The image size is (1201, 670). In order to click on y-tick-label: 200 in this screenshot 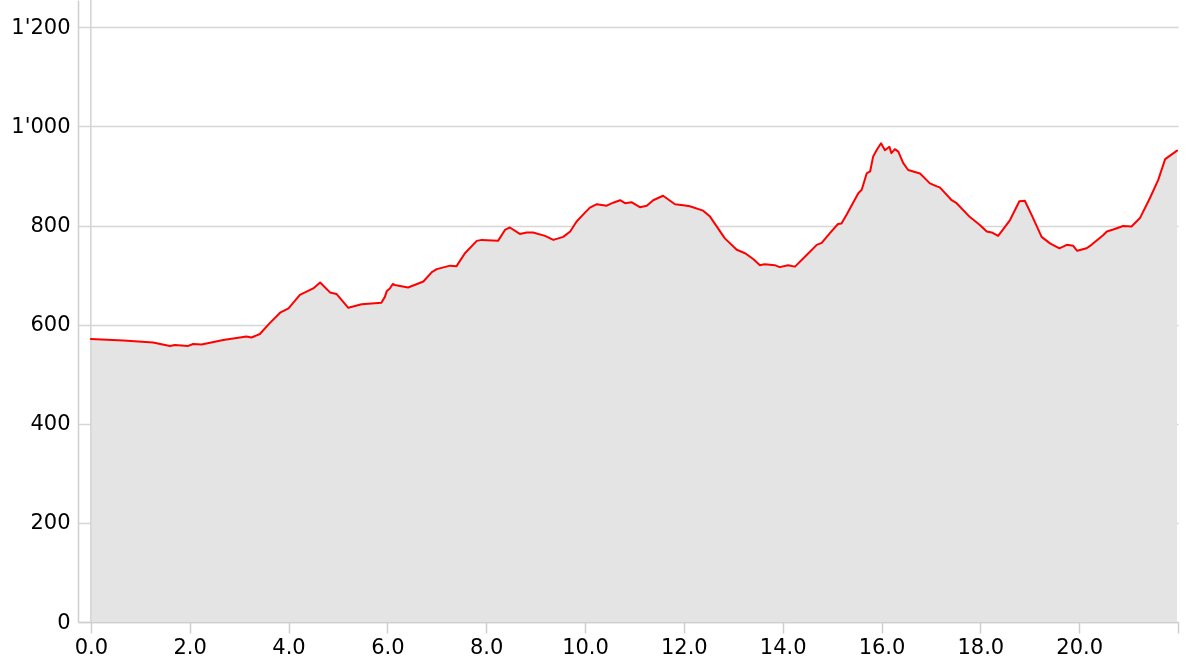, I will do `click(50, 522)`.